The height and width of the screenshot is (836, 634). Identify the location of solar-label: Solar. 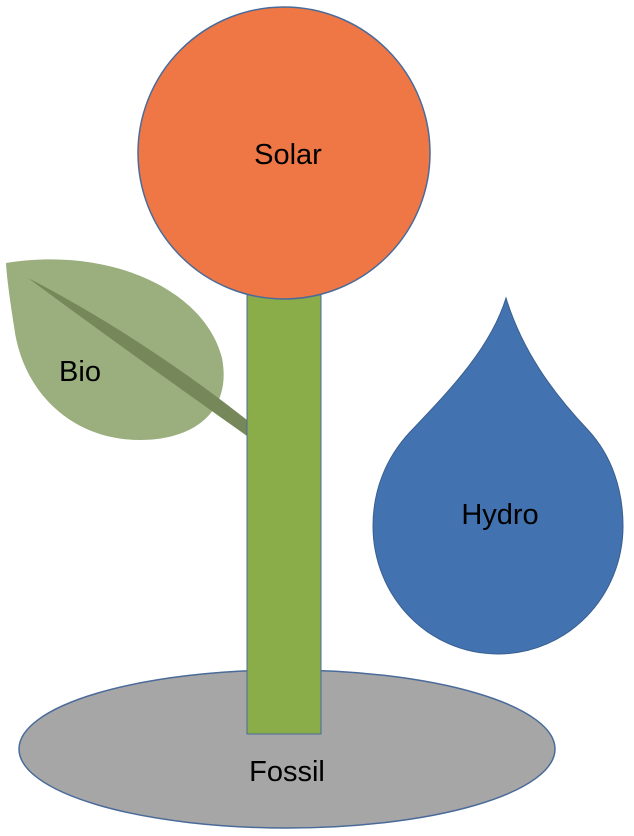
(288, 155).